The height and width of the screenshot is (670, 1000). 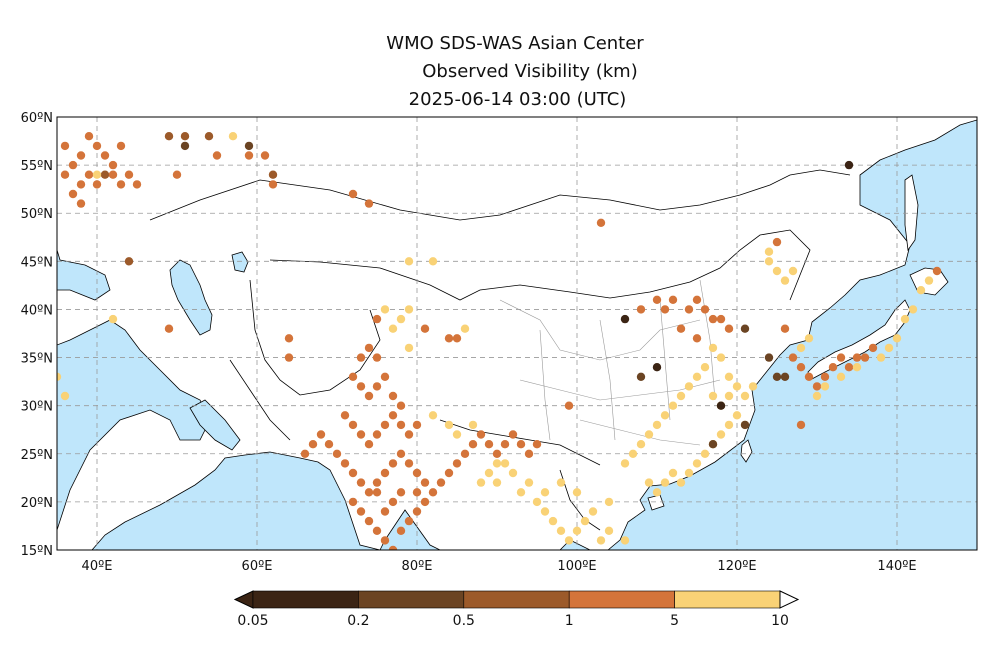 What do you see at coordinates (516, 609) in the screenshot?
I see `colorbar-legend: 0.05 0.2 0.5 1 5 10` at bounding box center [516, 609].